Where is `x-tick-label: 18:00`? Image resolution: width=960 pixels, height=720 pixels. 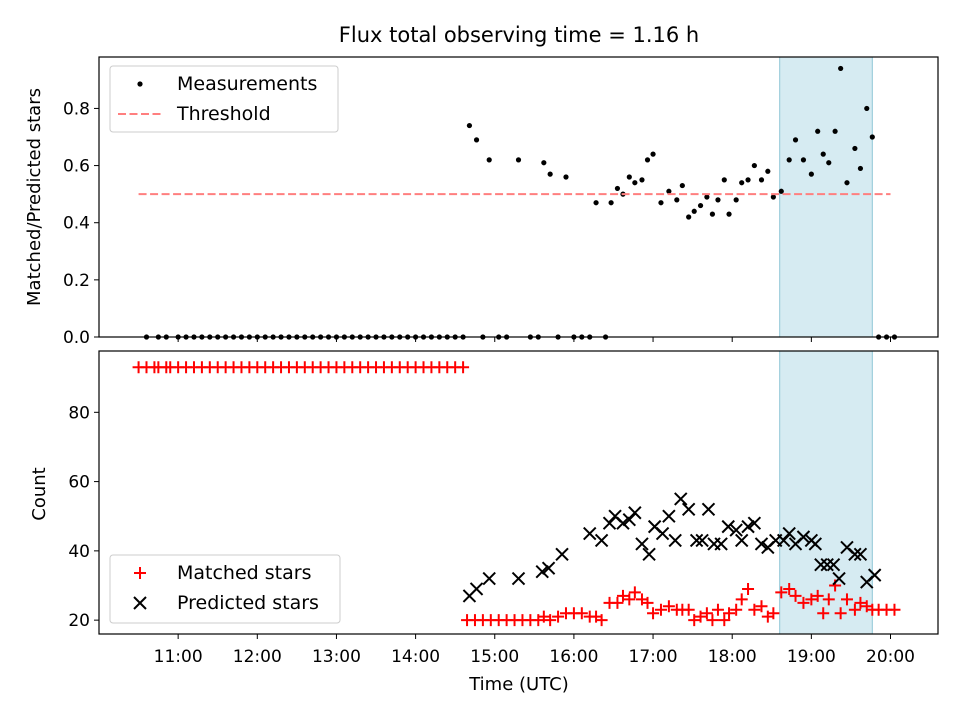
x-tick-label: 18:00 is located at coordinates (732, 657).